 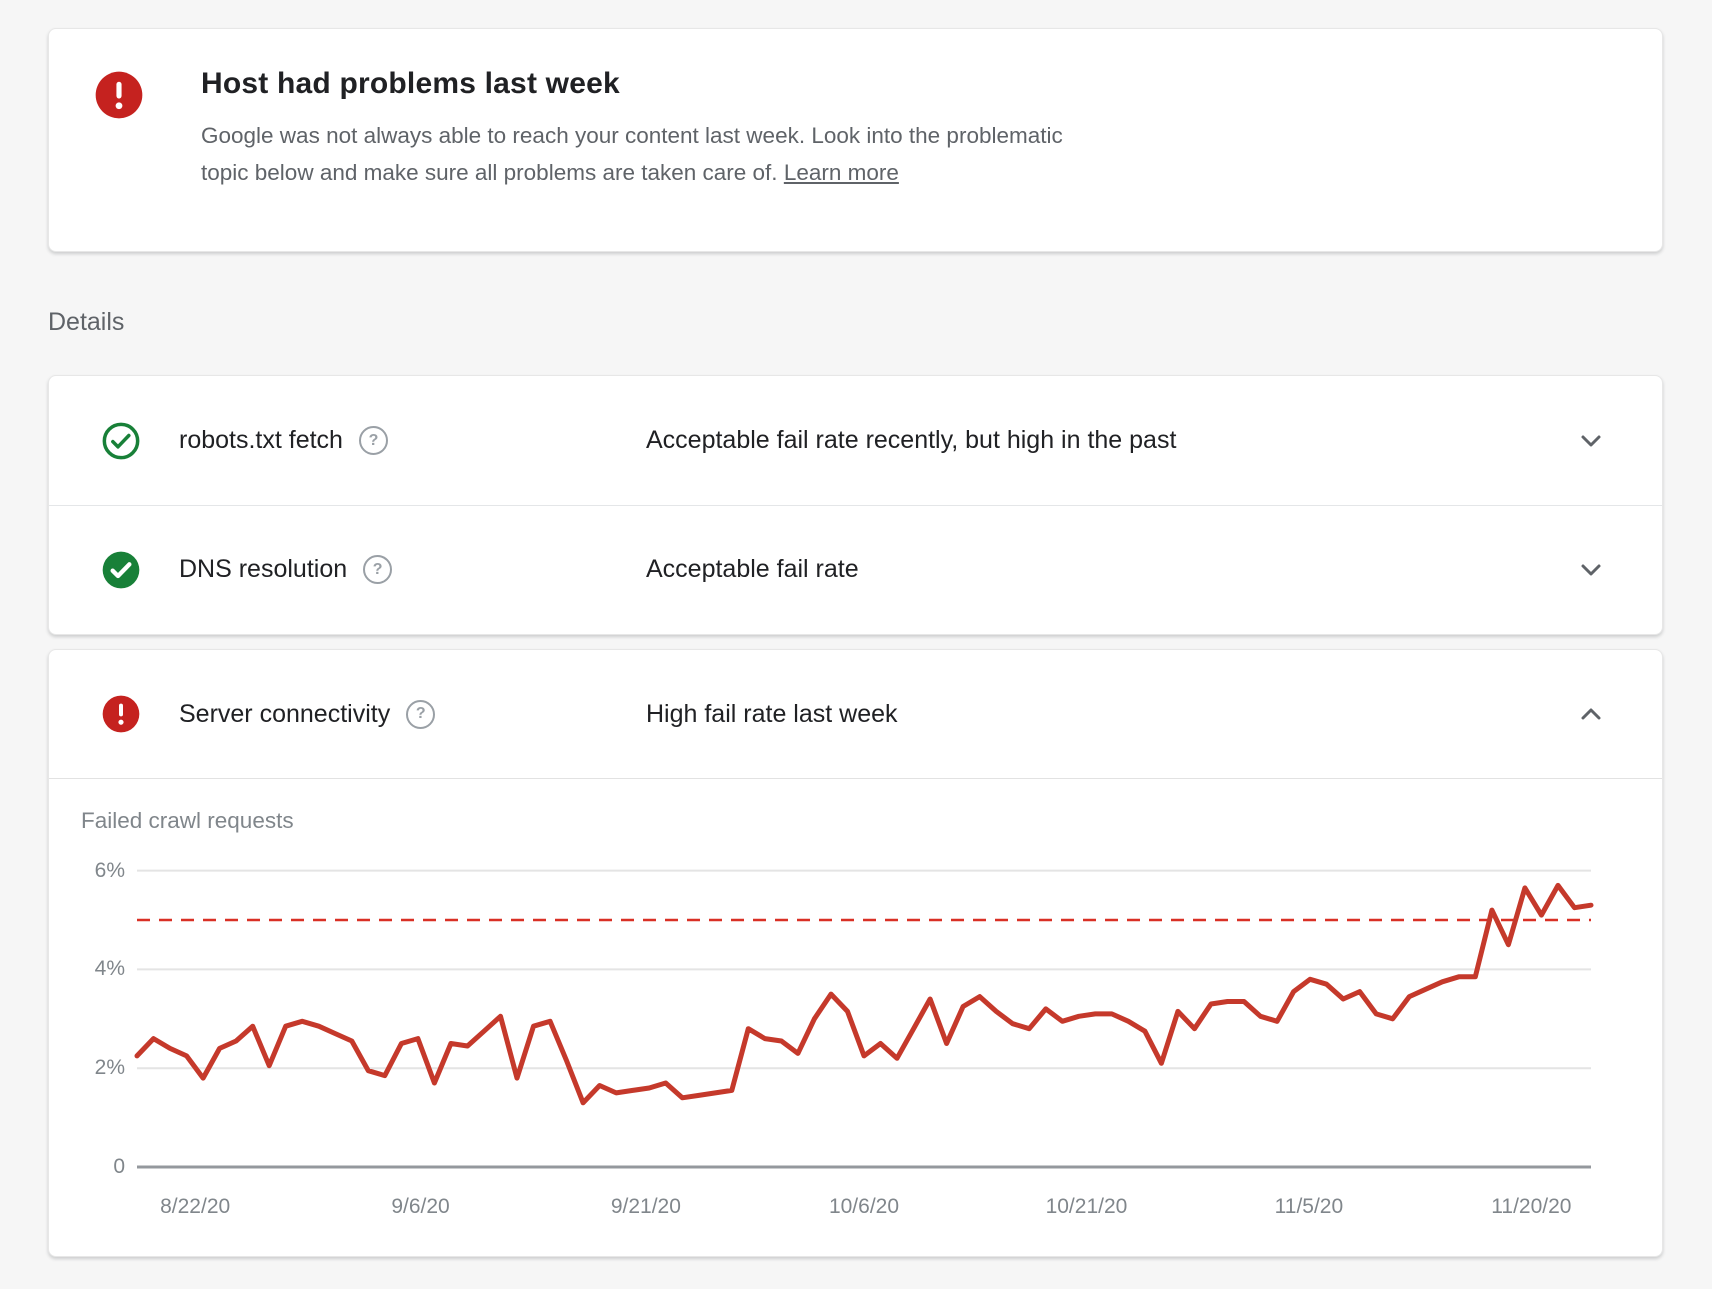 What do you see at coordinates (1086, 1206) in the screenshot?
I see `x-tick-label: 10/21/20` at bounding box center [1086, 1206].